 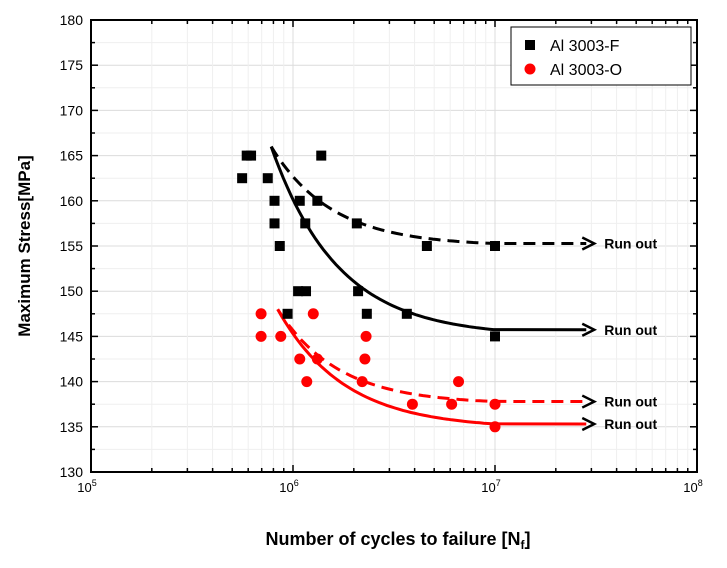 What do you see at coordinates (72, 472) in the screenshot?
I see `y-tick-label: 130` at bounding box center [72, 472].